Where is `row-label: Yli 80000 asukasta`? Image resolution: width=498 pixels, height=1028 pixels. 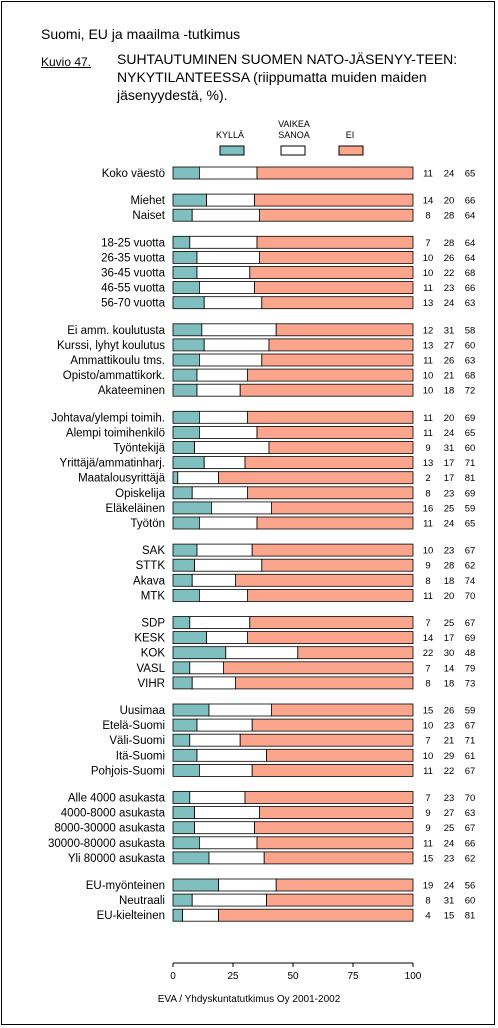
row-label: Yli 80000 asukasta is located at coordinates (117, 859).